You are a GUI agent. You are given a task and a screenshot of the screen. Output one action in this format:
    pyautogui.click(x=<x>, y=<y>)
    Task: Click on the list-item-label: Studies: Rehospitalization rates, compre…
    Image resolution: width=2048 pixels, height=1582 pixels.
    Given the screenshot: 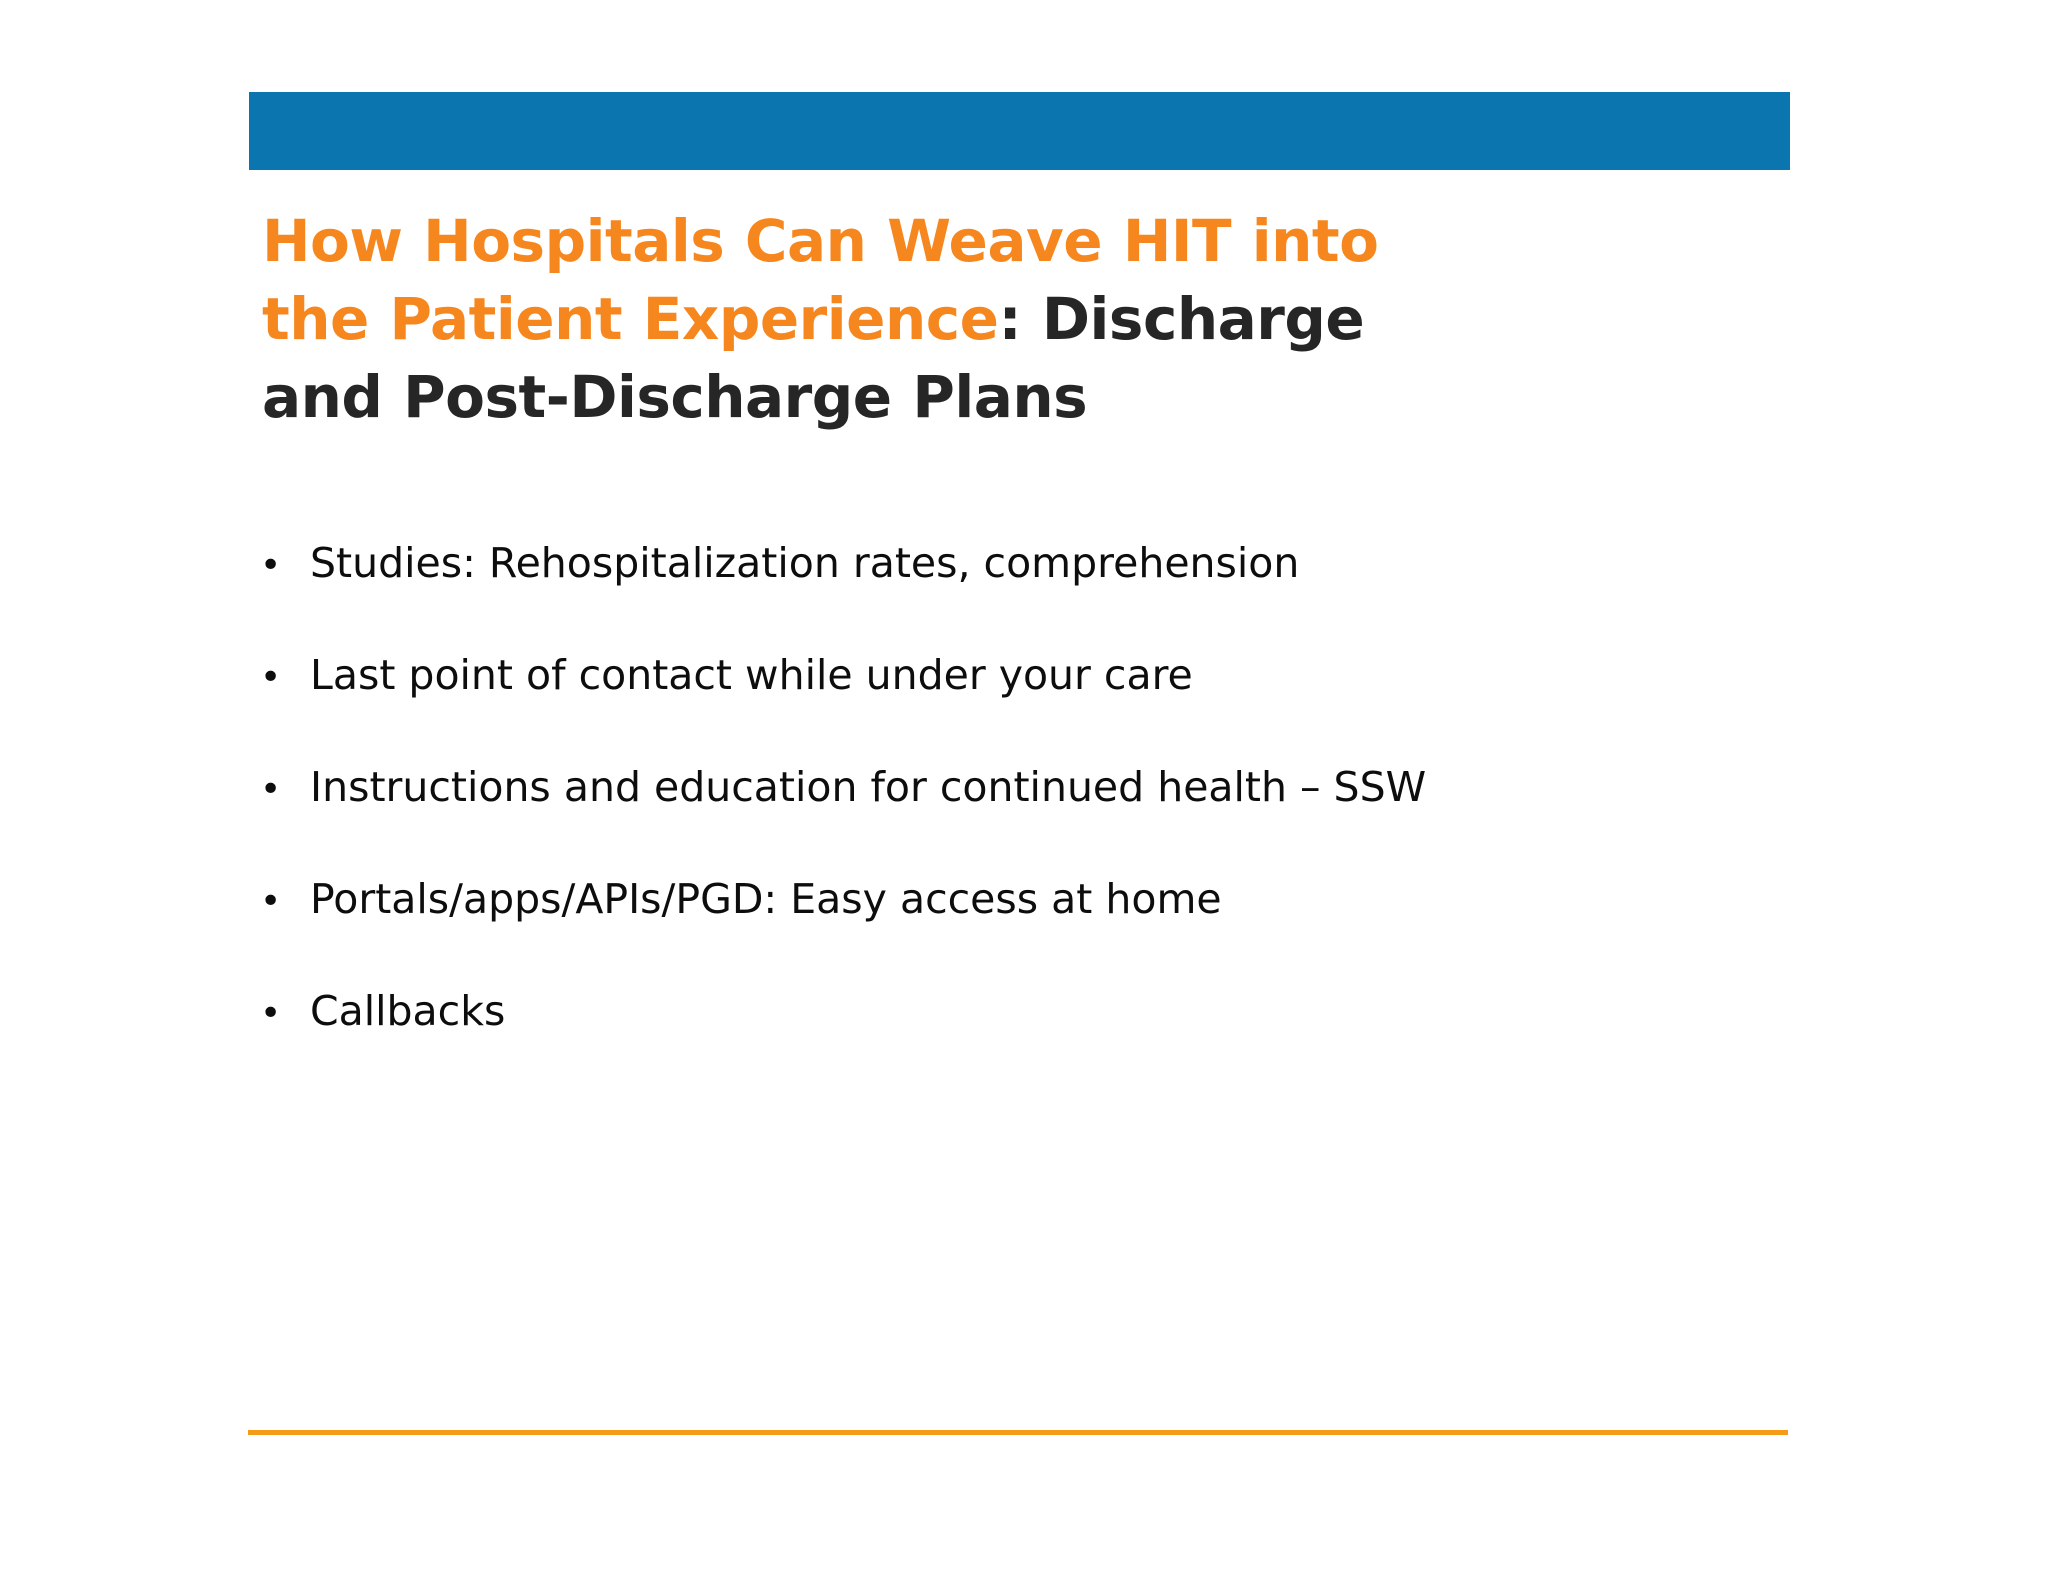 What is the action you would take?
    pyautogui.click(x=805, y=563)
    